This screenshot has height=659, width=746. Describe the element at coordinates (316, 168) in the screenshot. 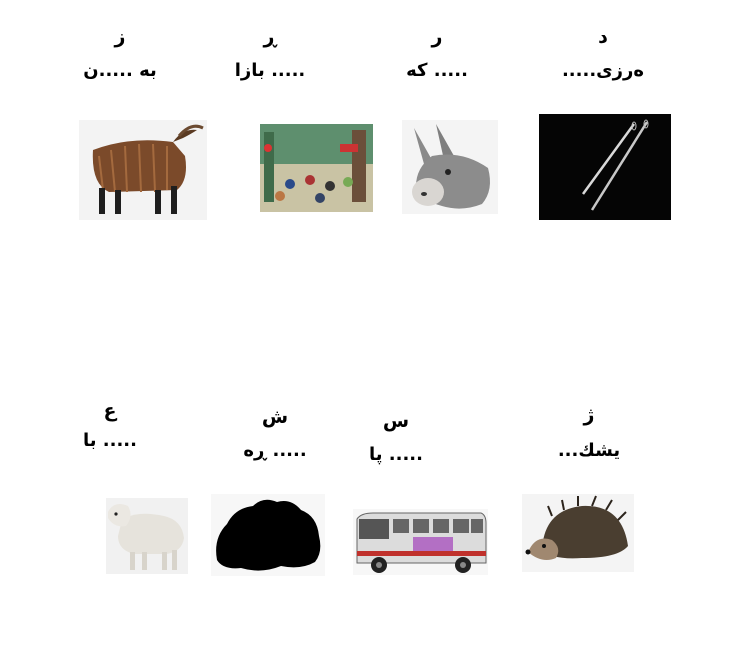

I see `bazaar-image` at that location.